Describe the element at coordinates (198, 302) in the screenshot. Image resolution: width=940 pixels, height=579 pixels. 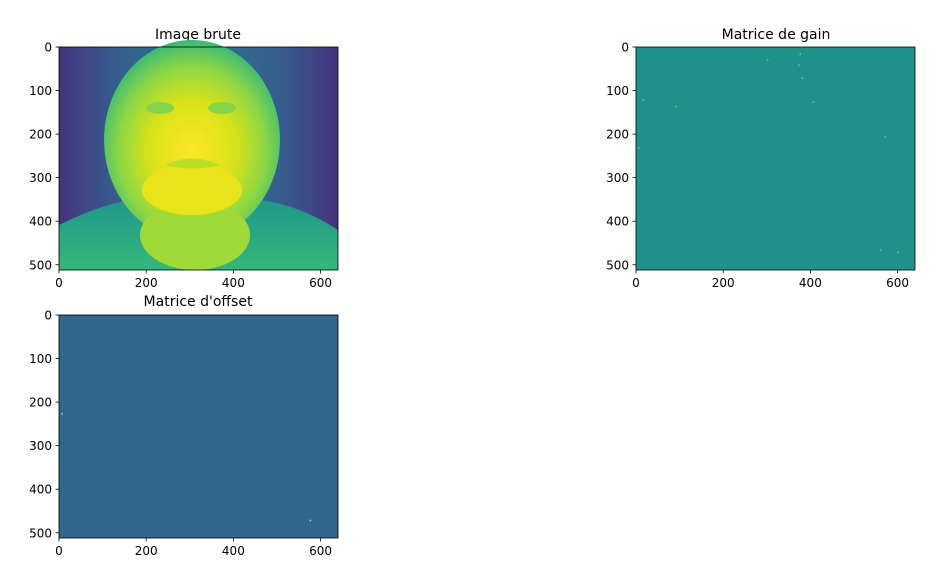
I see `panel-title: Matrice d'offset` at that location.